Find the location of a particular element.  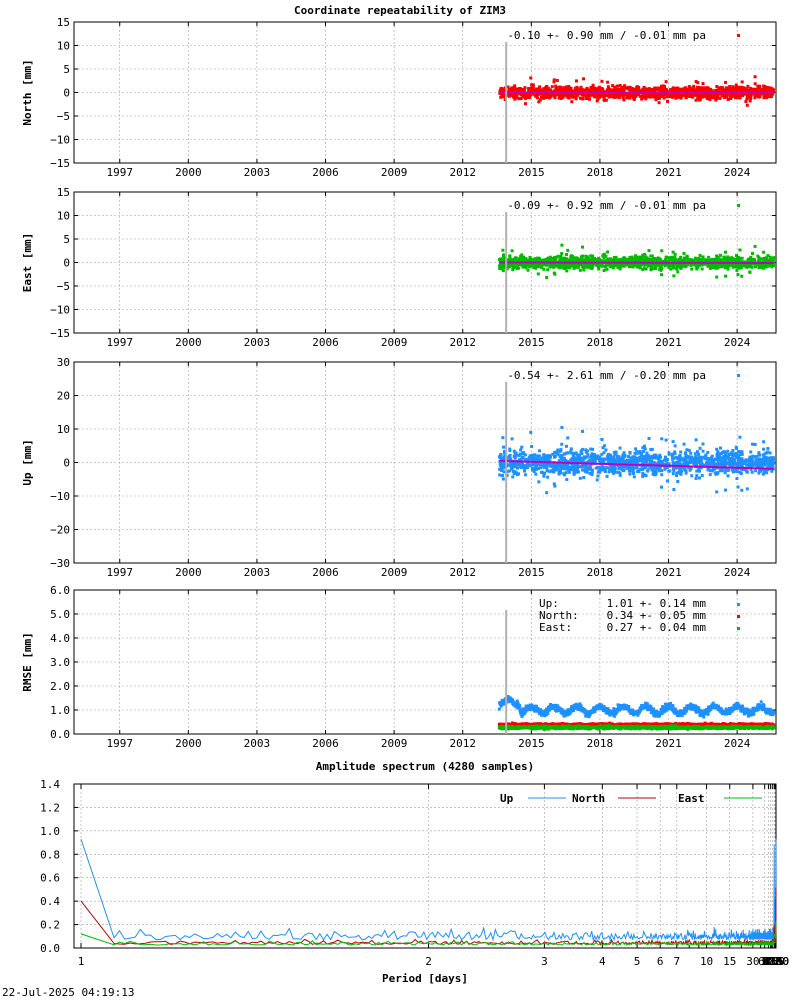

x-tick-label: 1997 is located at coordinates (119, 743).